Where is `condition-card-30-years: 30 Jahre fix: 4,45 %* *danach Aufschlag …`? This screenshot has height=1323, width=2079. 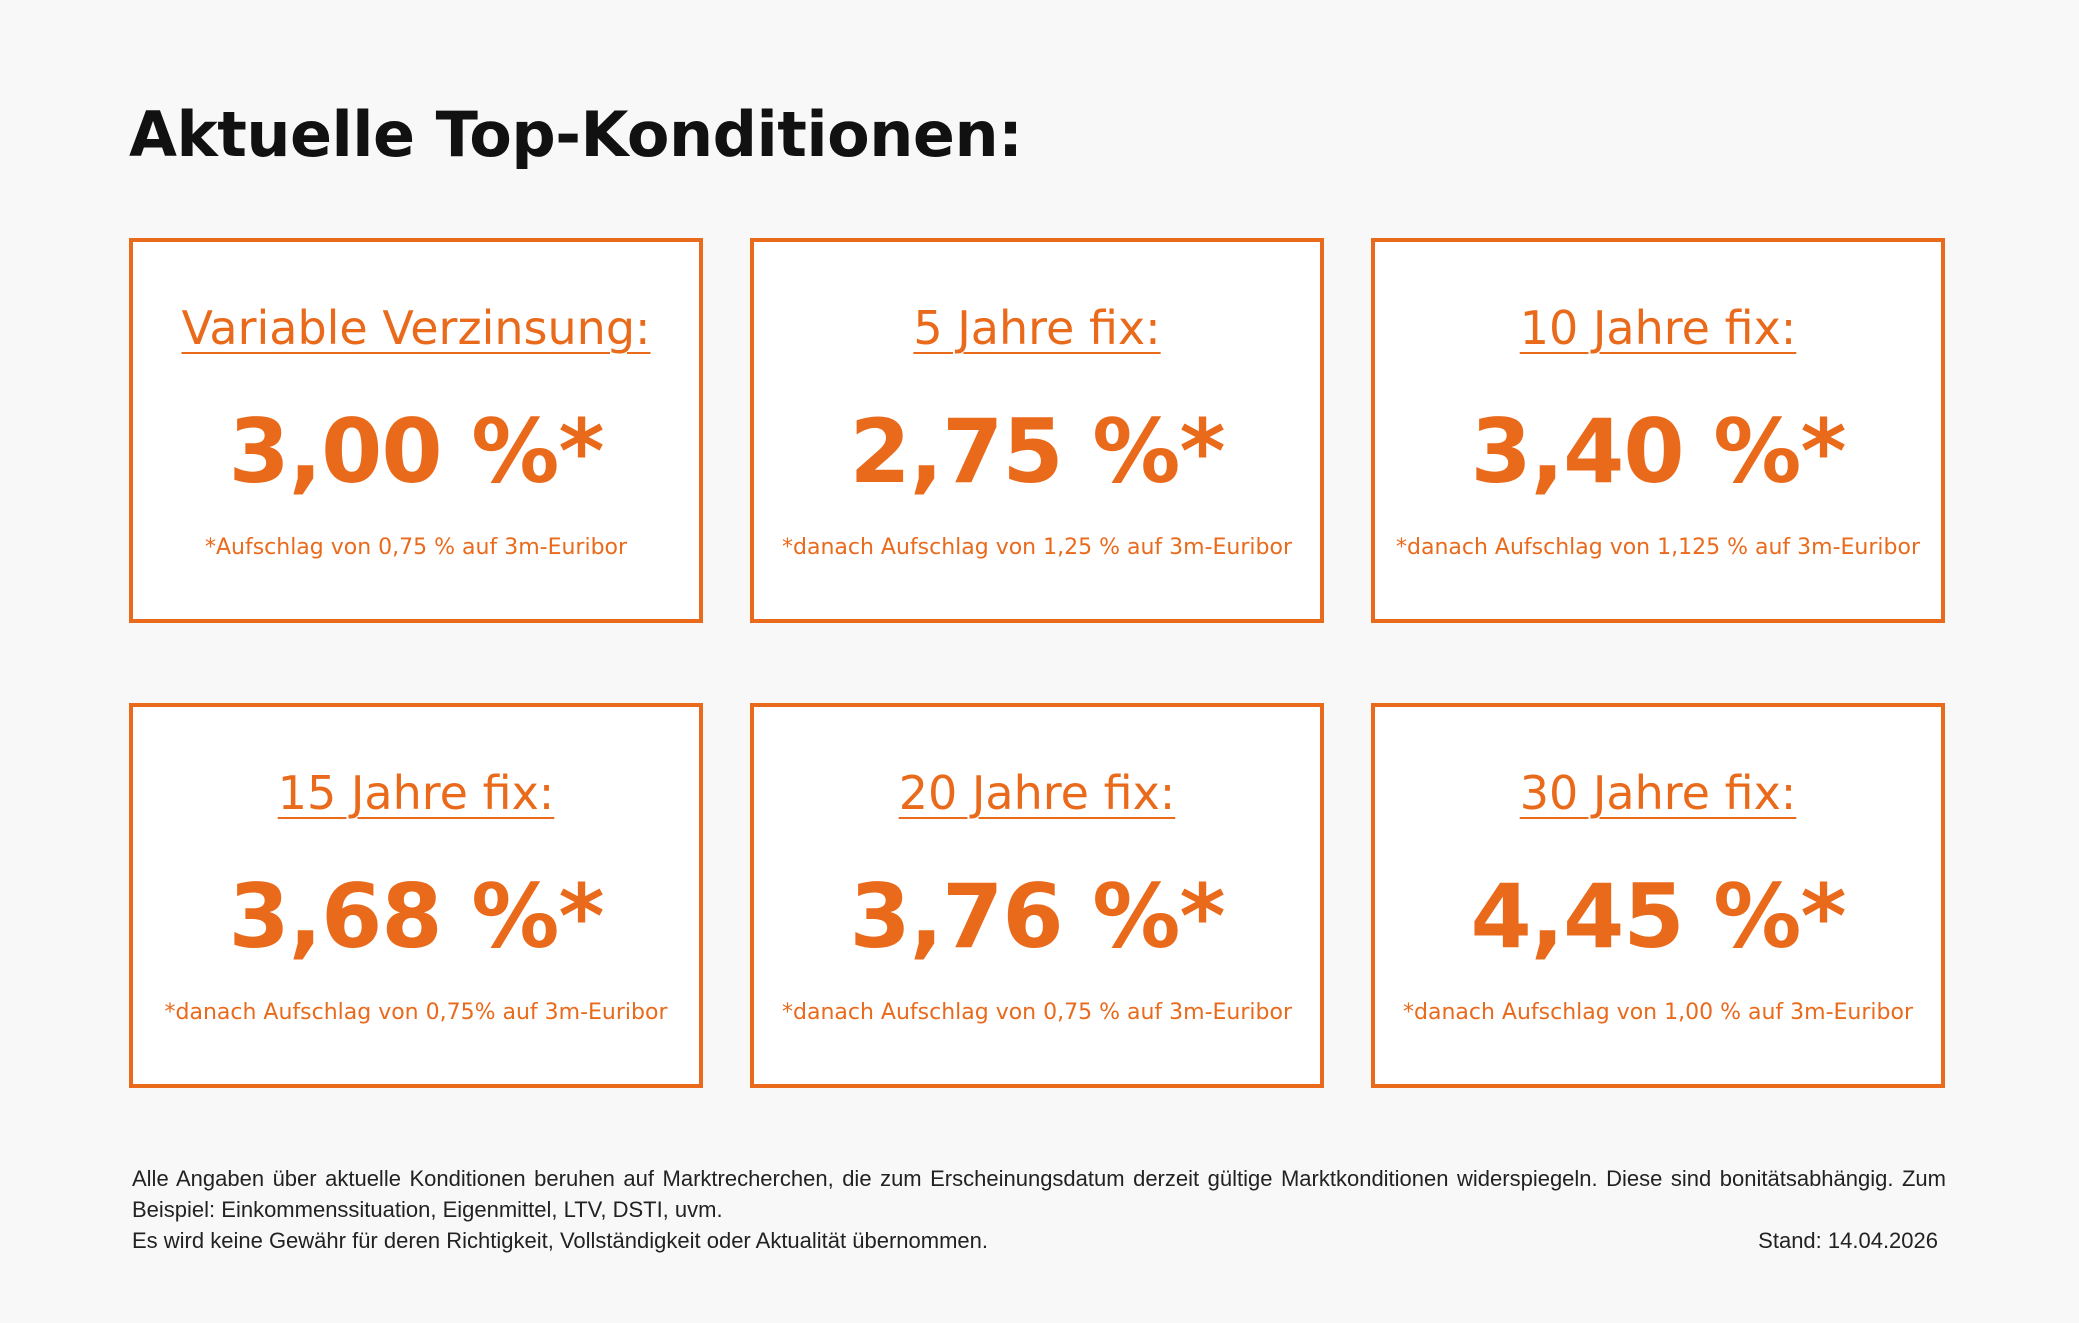
condition-card-30-years: 30 Jahre fix: 4,45 %* *danach Aufschlag … is located at coordinates (1658, 895).